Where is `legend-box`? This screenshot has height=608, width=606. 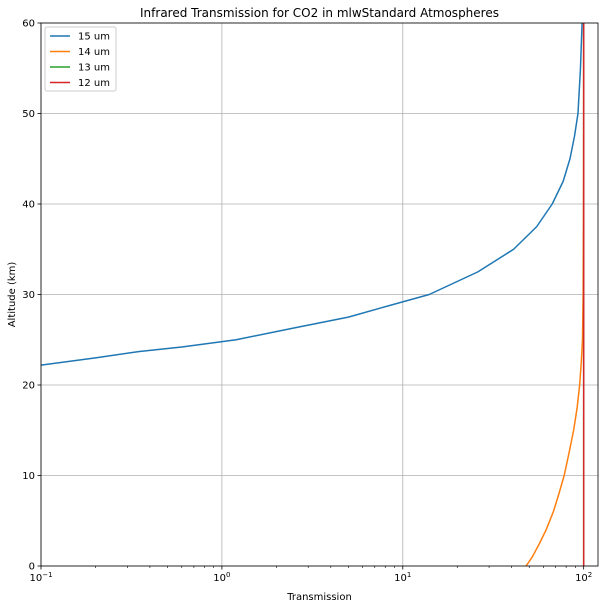
legend-box is located at coordinates (80, 59).